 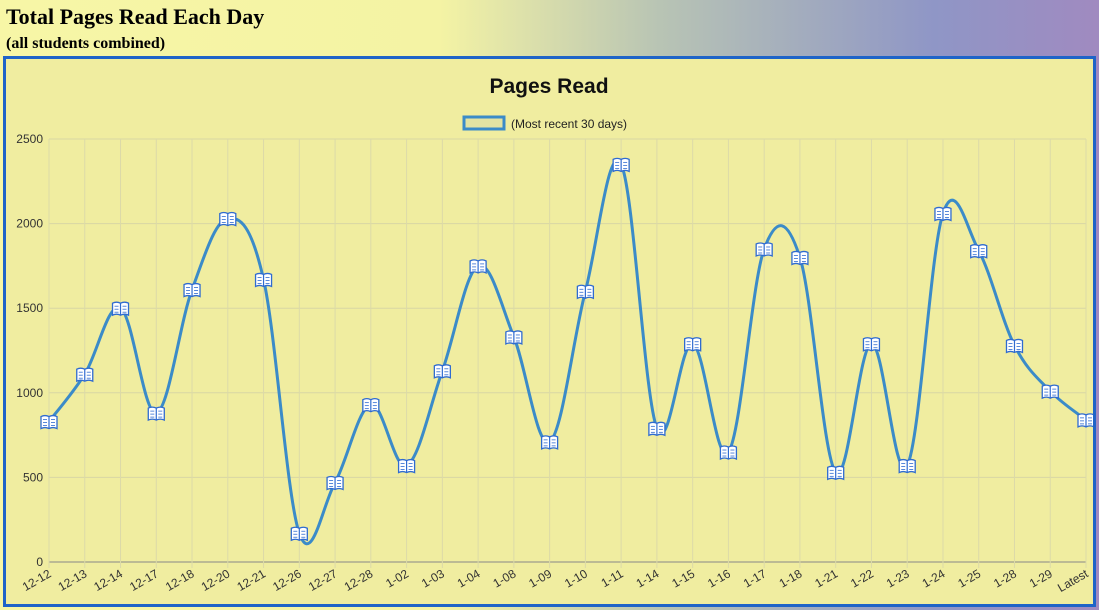 I want to click on x-tick-label: 12-28, so click(x=359, y=580).